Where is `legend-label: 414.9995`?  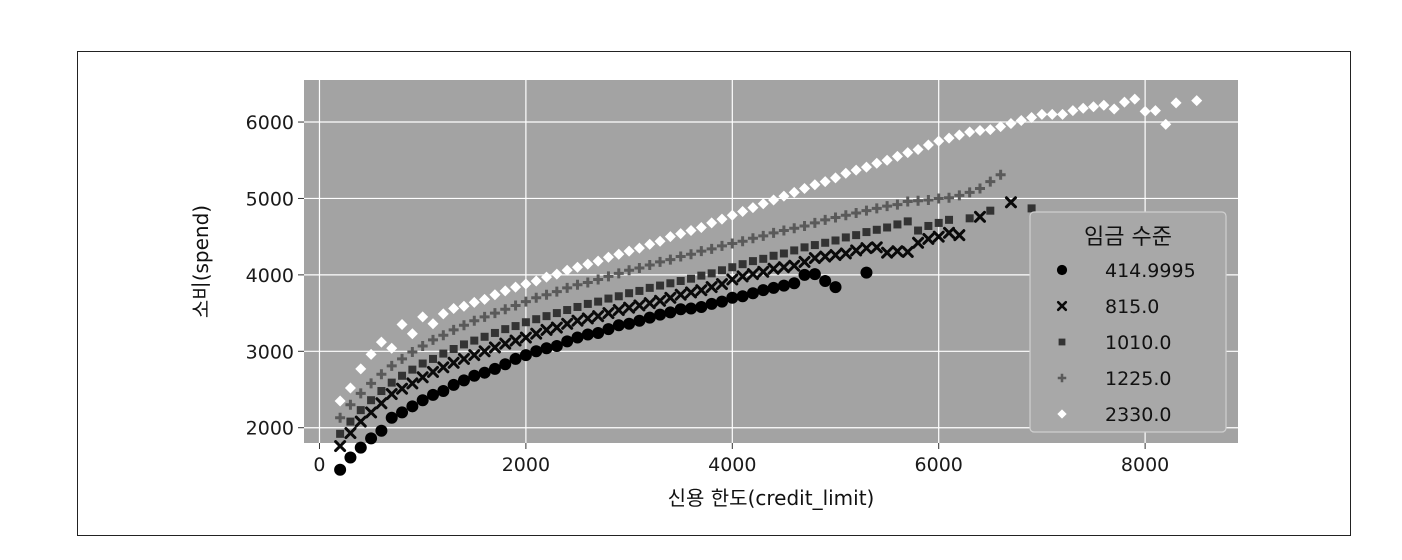
legend-label: 414.9995 is located at coordinates (1150, 271).